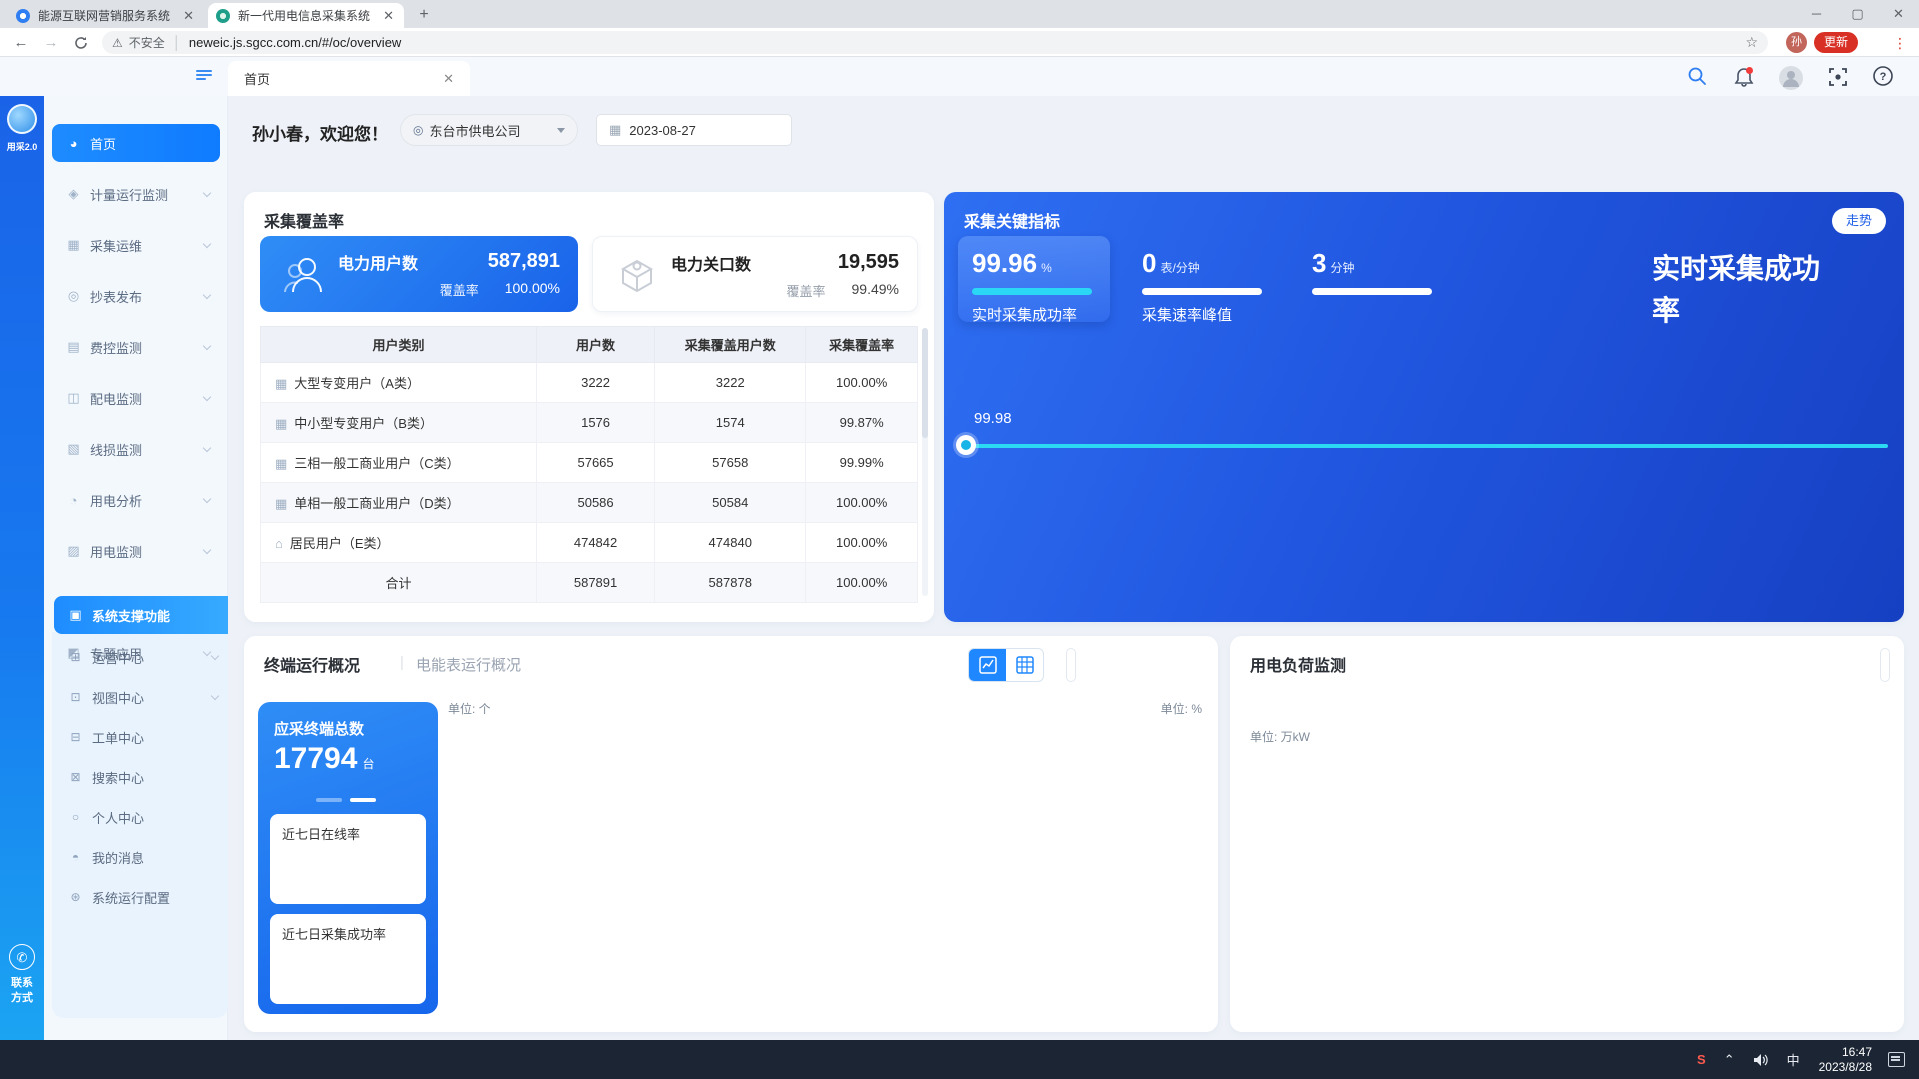  What do you see at coordinates (1701, 1059) in the screenshot?
I see `tray-s-icon: S` at bounding box center [1701, 1059].